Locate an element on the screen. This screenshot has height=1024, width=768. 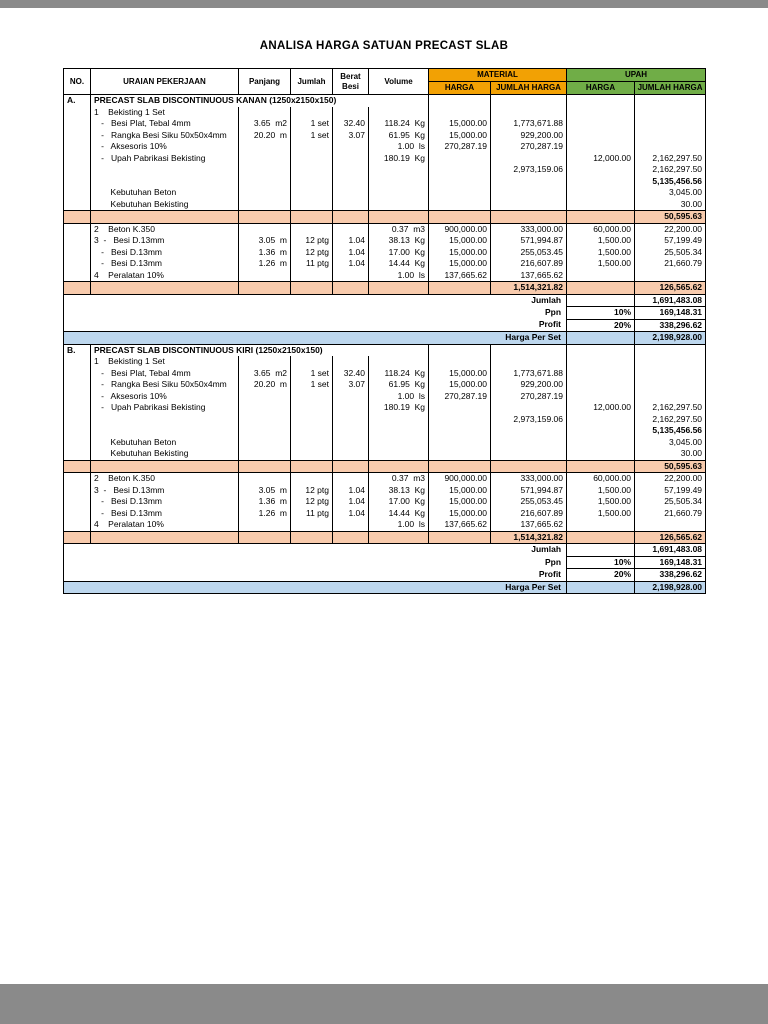
cell-material-jumlah-harga: 270,287.19 is located at coordinates (528, 396).